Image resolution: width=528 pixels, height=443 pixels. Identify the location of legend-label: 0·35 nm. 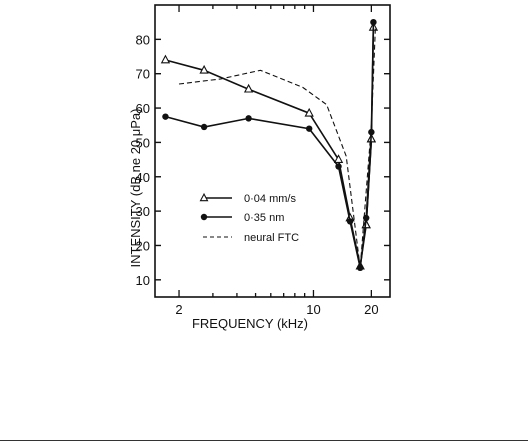
(264, 218).